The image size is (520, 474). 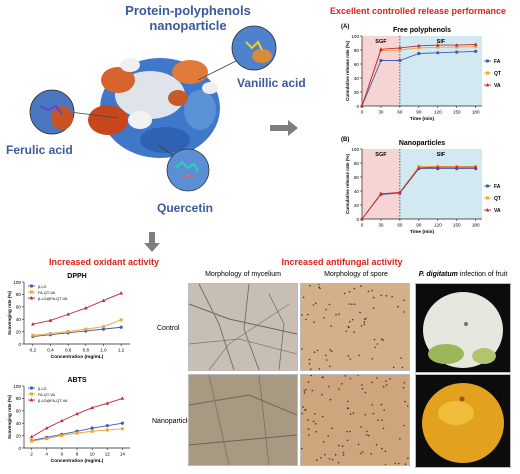 I want to click on sif-phase-band, so click(x=440, y=184).